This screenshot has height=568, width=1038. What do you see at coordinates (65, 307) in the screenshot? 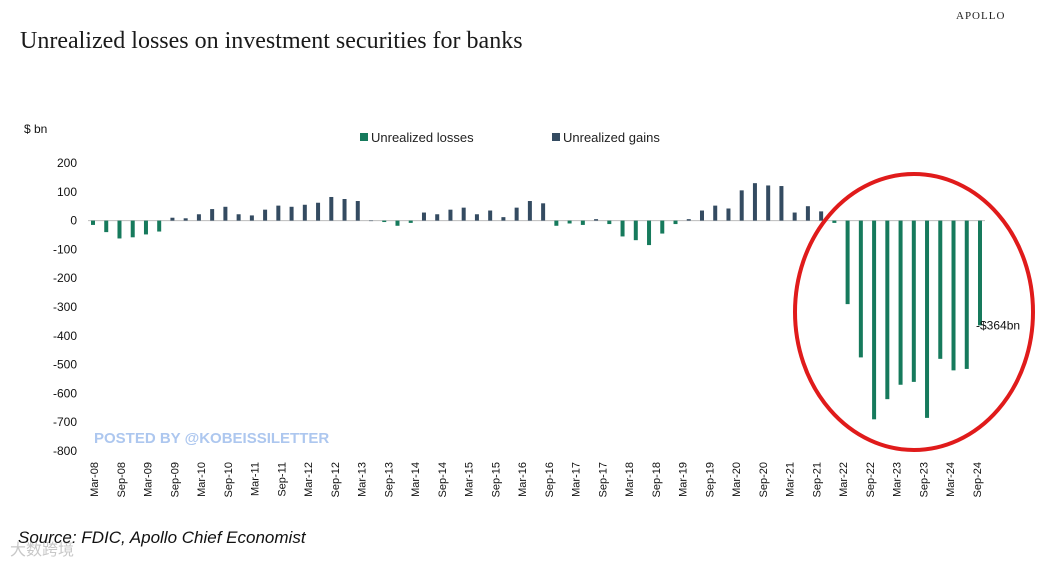
I see `y-tick-label: -300` at bounding box center [65, 307].